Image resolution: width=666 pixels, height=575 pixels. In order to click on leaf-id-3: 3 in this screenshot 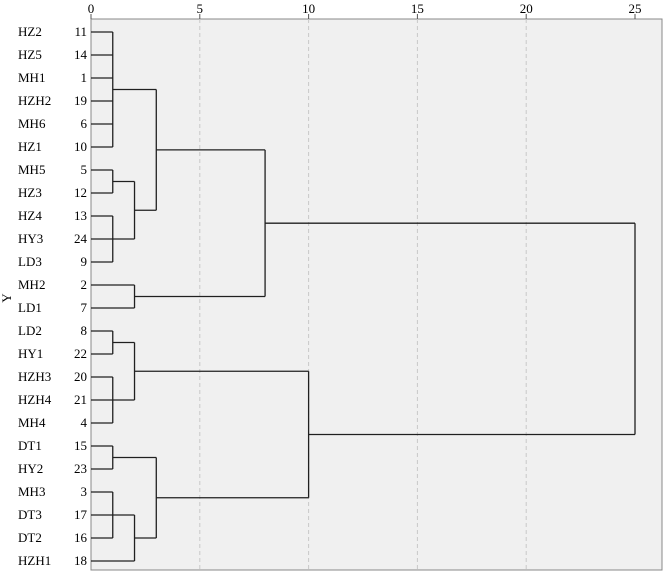, I will do `click(84, 491)`.